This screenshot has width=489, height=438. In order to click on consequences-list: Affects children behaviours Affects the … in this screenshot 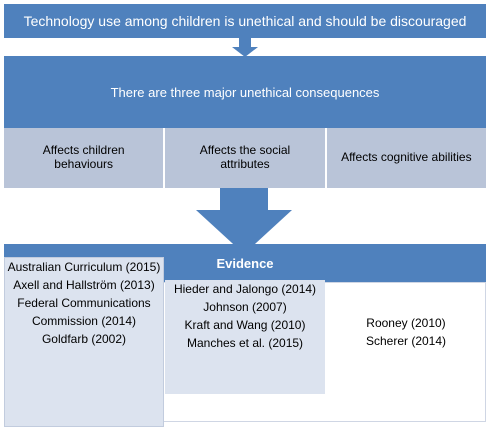, I will do `click(245, 158)`.